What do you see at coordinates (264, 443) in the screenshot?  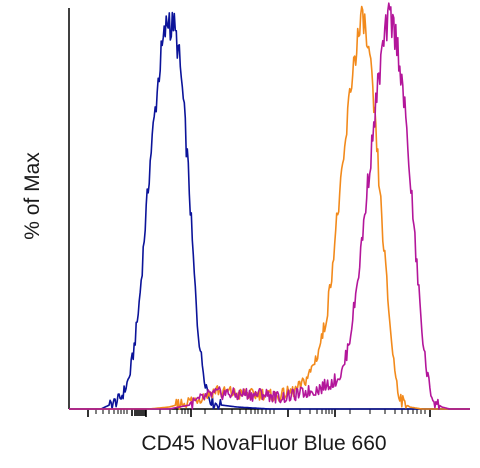 I see `x-axis-label: CD45 NovaFluor Blue 660` at bounding box center [264, 443].